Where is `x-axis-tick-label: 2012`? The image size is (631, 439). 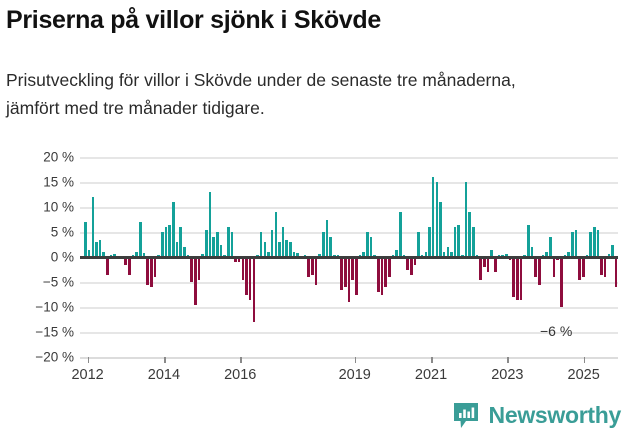
x-axis-tick-label: 2012 is located at coordinates (87, 375).